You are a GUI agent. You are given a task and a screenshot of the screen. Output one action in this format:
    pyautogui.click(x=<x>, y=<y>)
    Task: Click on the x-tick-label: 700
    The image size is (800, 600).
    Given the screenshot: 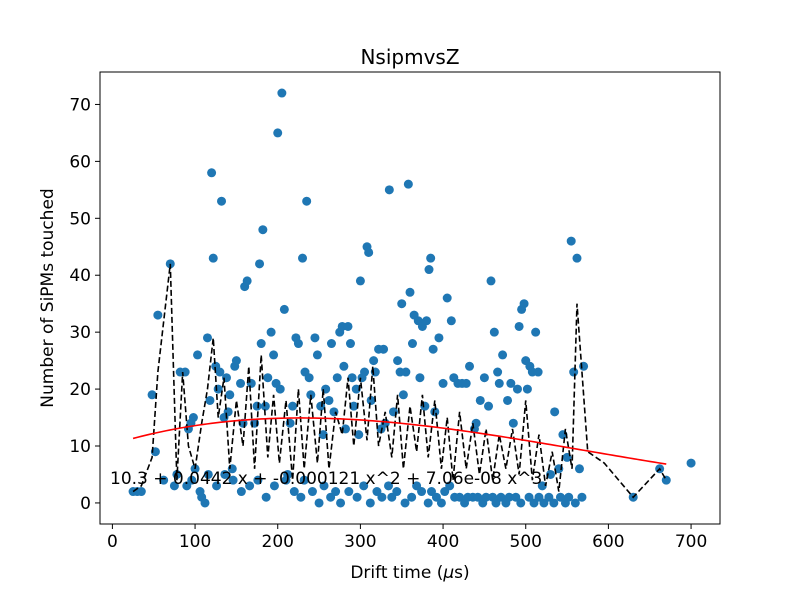 What is the action you would take?
    pyautogui.click(x=691, y=542)
    